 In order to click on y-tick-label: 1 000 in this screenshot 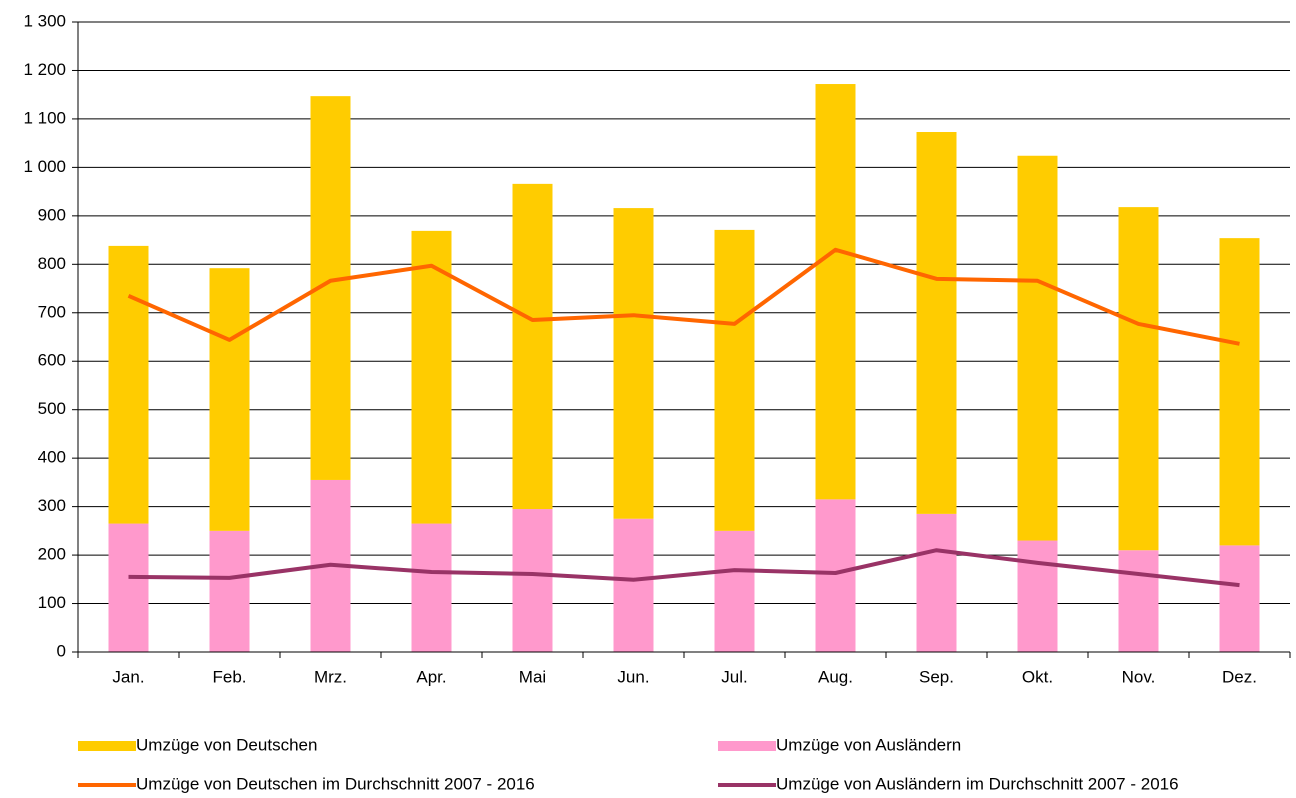, I will do `click(44, 166)`.